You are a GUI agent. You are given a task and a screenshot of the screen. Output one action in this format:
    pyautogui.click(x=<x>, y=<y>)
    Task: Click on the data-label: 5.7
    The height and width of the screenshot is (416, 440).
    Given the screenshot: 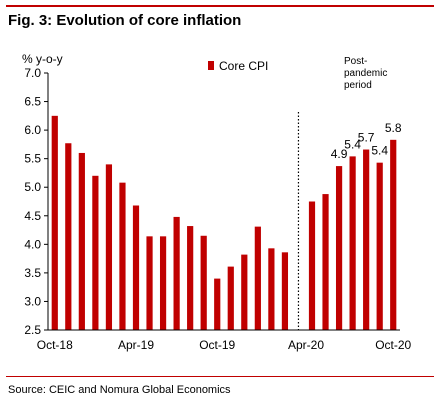 What is the action you would take?
    pyautogui.click(x=366, y=138)
    